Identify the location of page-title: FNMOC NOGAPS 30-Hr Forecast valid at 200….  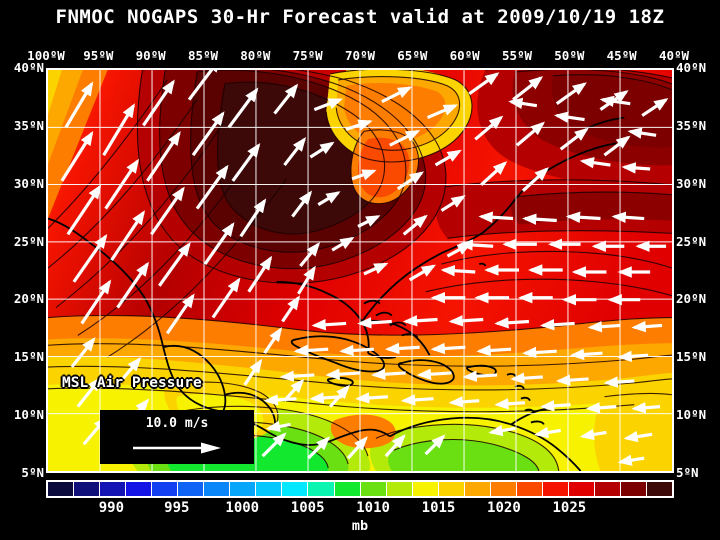
(360, 17).